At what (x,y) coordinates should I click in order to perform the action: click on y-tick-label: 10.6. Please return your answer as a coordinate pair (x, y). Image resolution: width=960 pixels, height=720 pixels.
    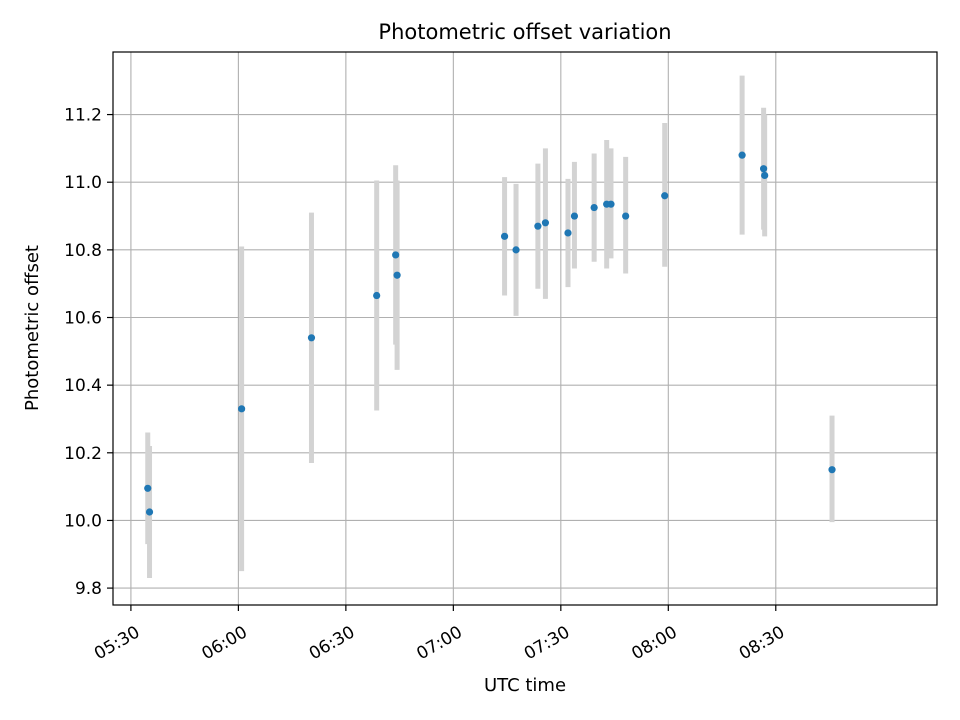
    Looking at the image, I should click on (83, 319).